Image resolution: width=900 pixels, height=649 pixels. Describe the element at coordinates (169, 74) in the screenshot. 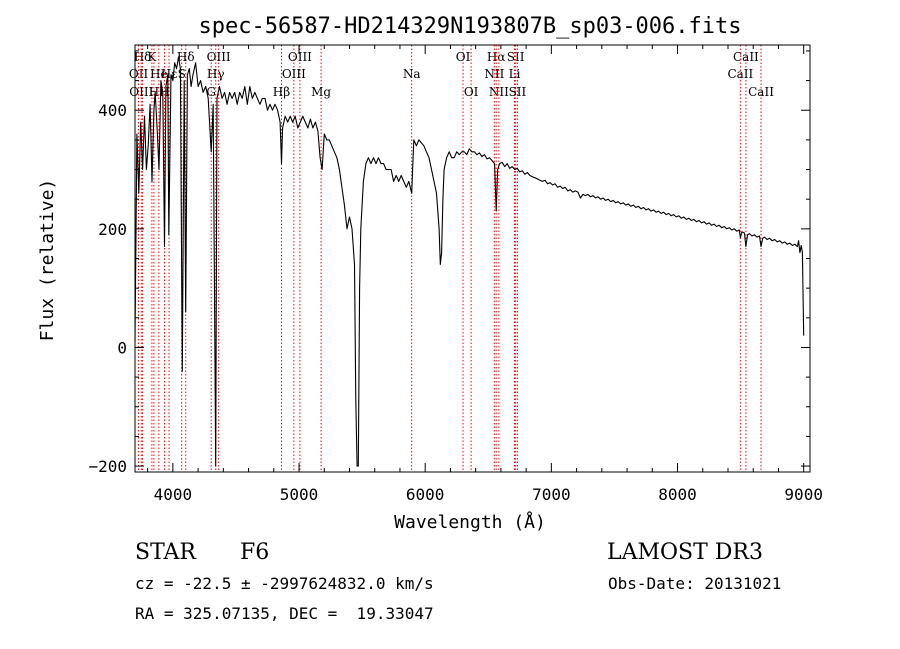

I see `line-label: Hε` at that location.